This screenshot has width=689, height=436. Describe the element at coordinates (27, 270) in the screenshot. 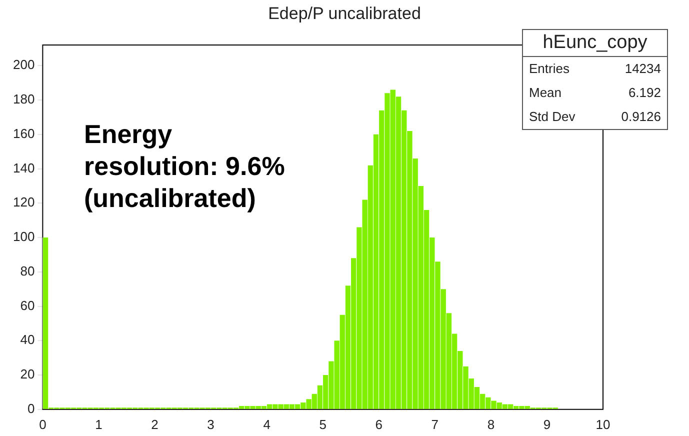

I see `y-tick-label: 80` at that location.